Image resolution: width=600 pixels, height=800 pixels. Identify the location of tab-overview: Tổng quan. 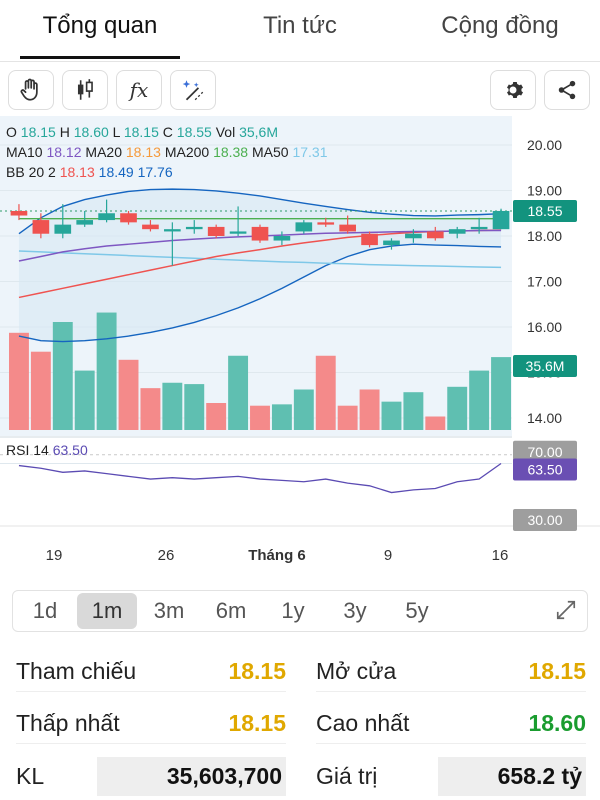
(100, 30).